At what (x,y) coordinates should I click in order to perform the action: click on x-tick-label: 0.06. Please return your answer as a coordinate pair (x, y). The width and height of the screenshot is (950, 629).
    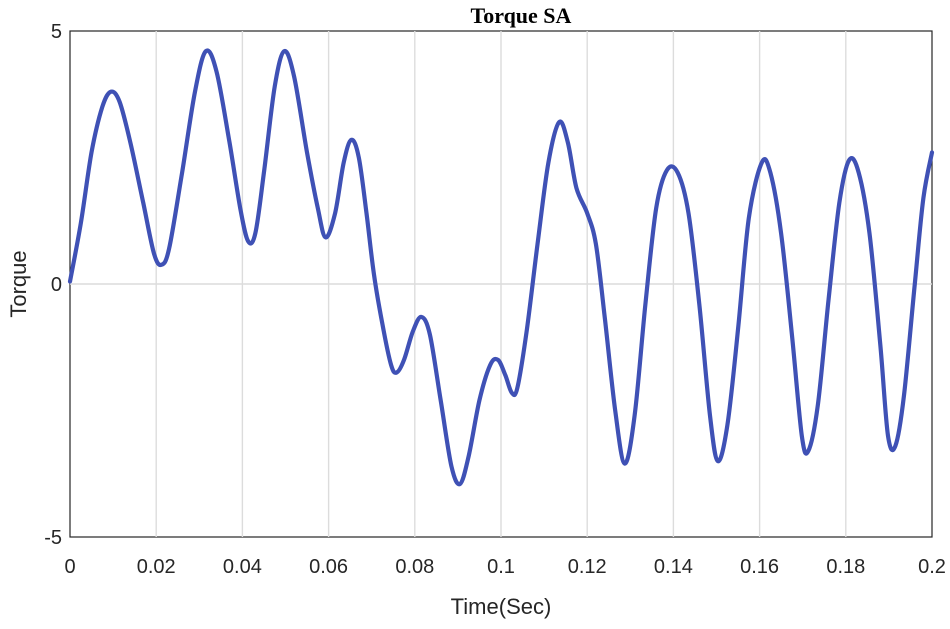
    Looking at the image, I should click on (328, 567).